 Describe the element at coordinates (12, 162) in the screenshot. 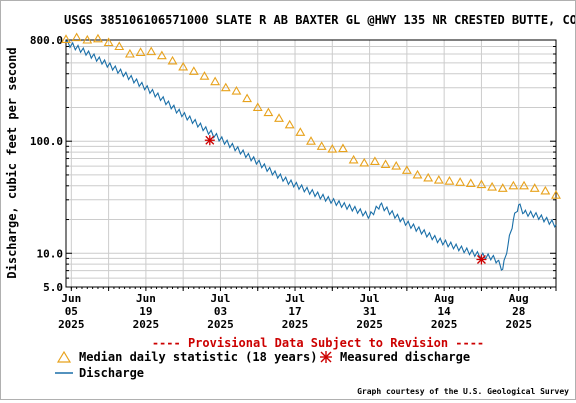

I see `y-axis-label: Discharge, cubic feet per second` at that location.